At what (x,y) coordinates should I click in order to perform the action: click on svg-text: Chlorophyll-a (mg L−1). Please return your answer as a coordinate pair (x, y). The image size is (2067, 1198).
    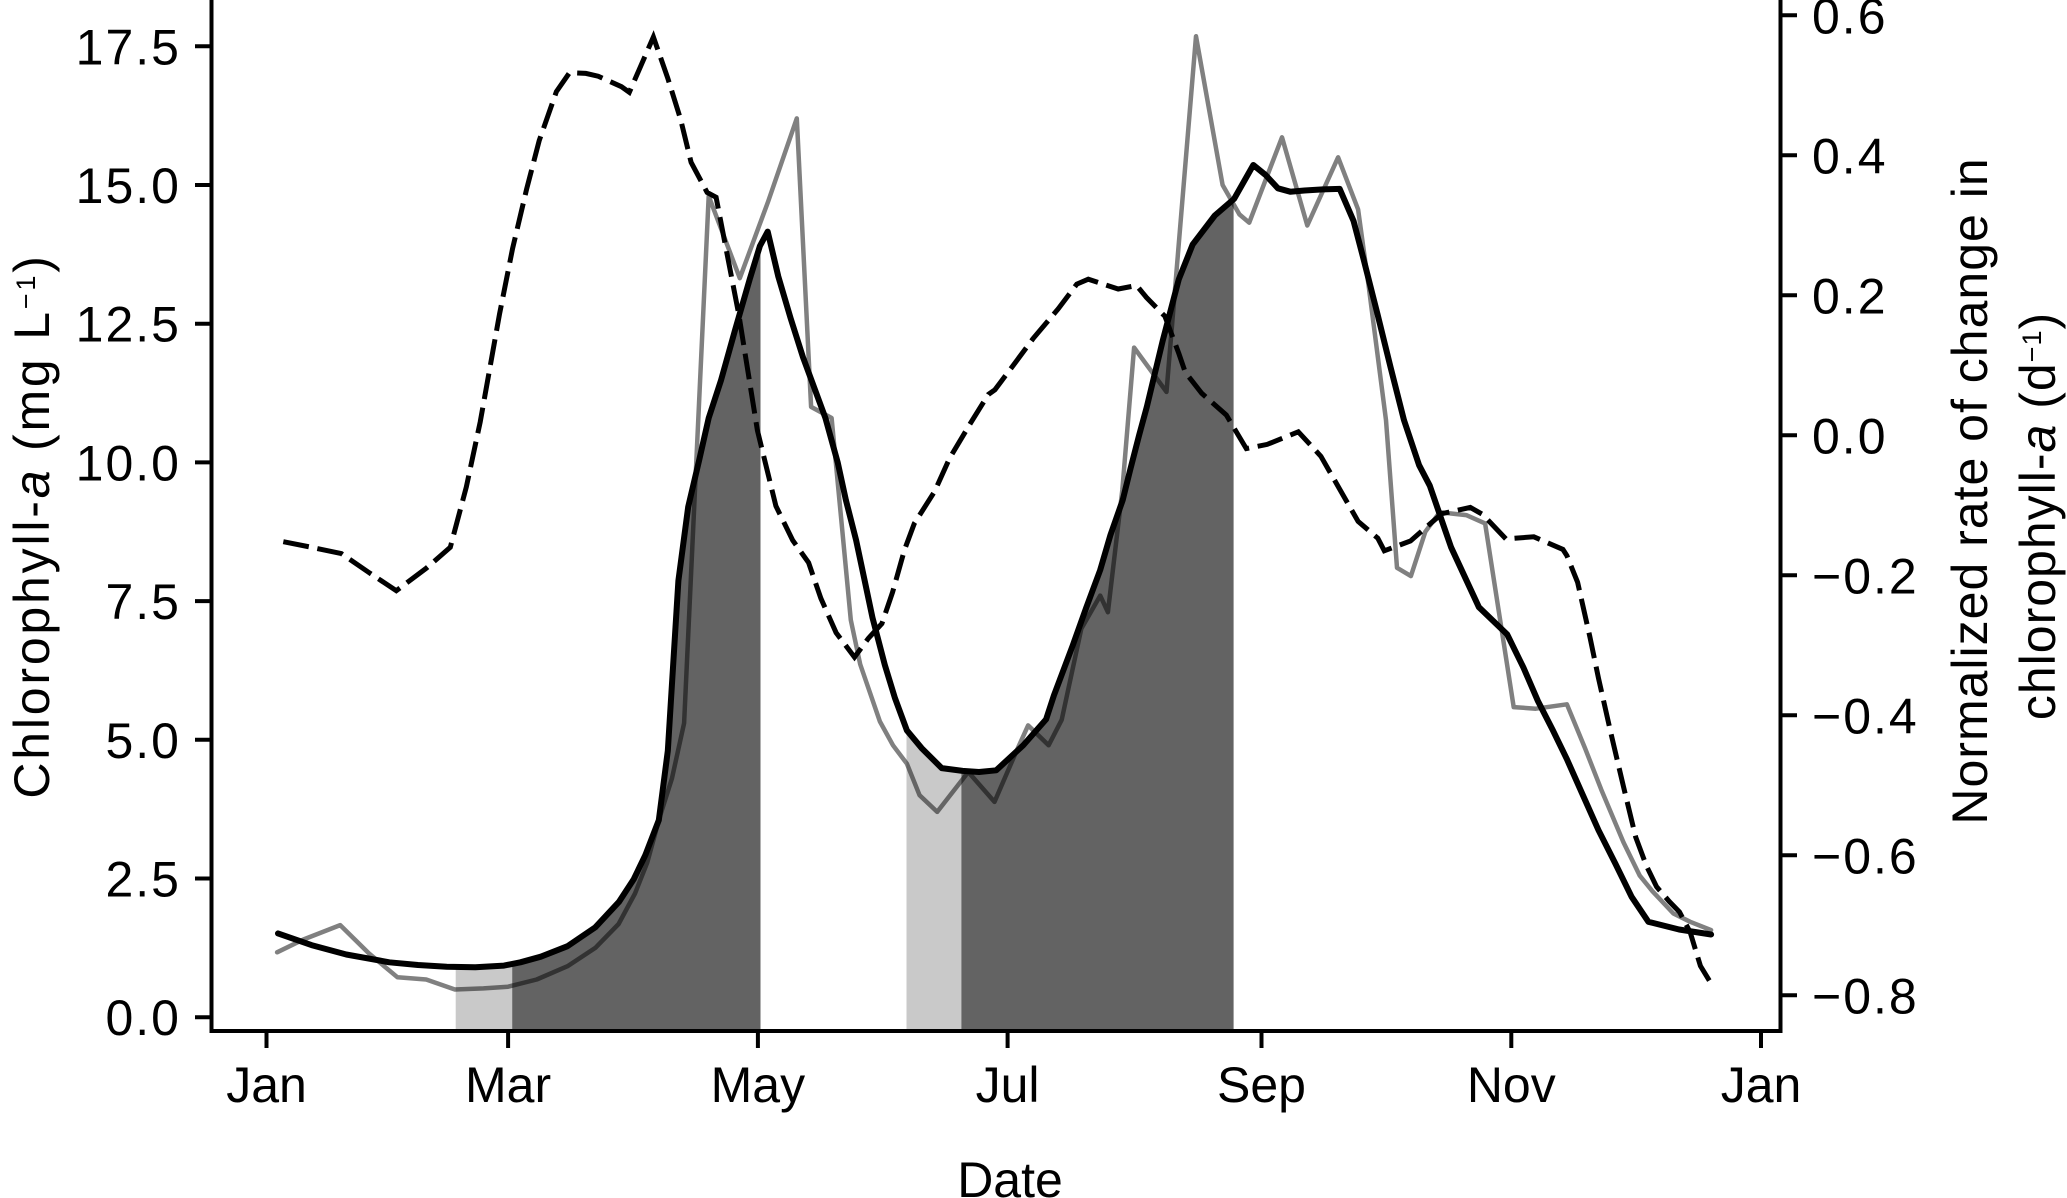
    Looking at the image, I should click on (32, 525).